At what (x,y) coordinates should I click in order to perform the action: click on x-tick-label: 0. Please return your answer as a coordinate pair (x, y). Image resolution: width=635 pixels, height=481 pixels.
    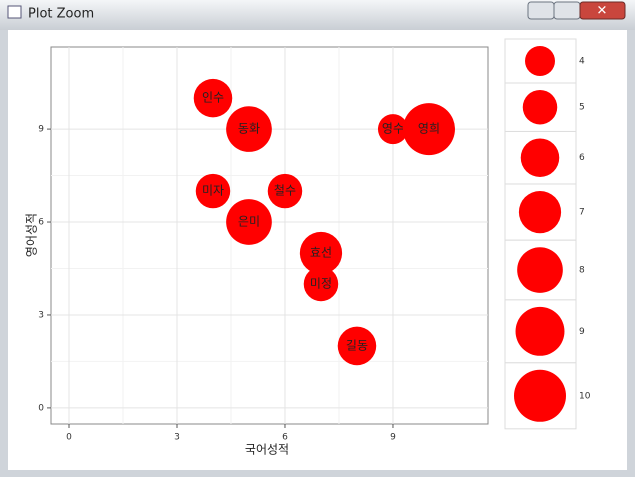
    Looking at the image, I should click on (69, 438).